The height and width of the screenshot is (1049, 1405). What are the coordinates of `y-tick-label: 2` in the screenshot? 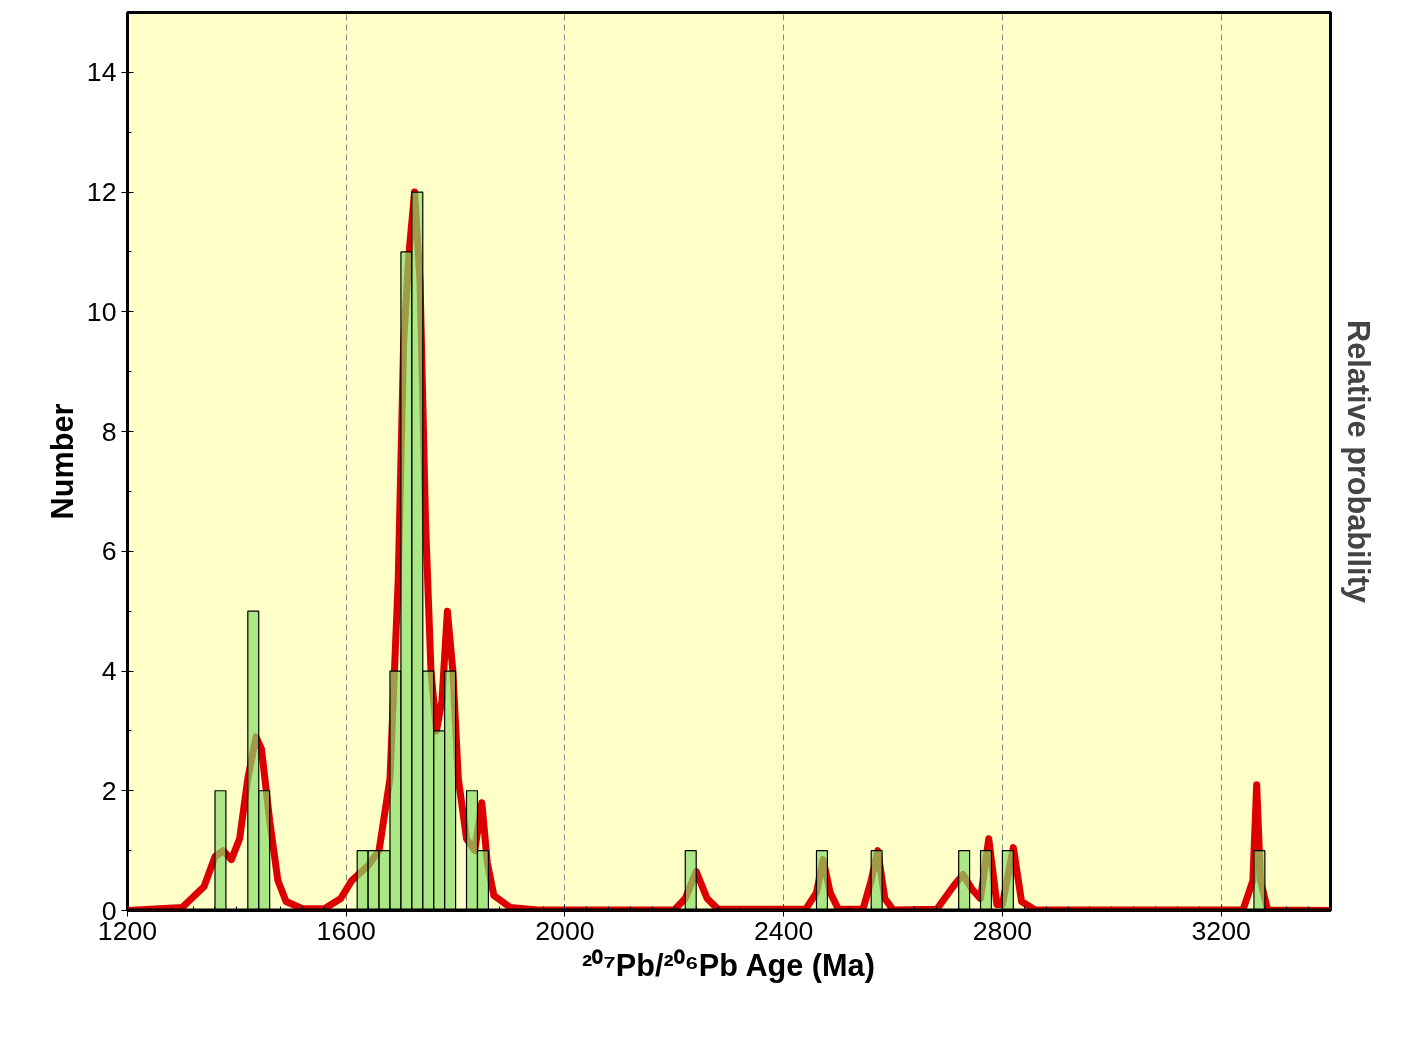 It's located at (109, 790).